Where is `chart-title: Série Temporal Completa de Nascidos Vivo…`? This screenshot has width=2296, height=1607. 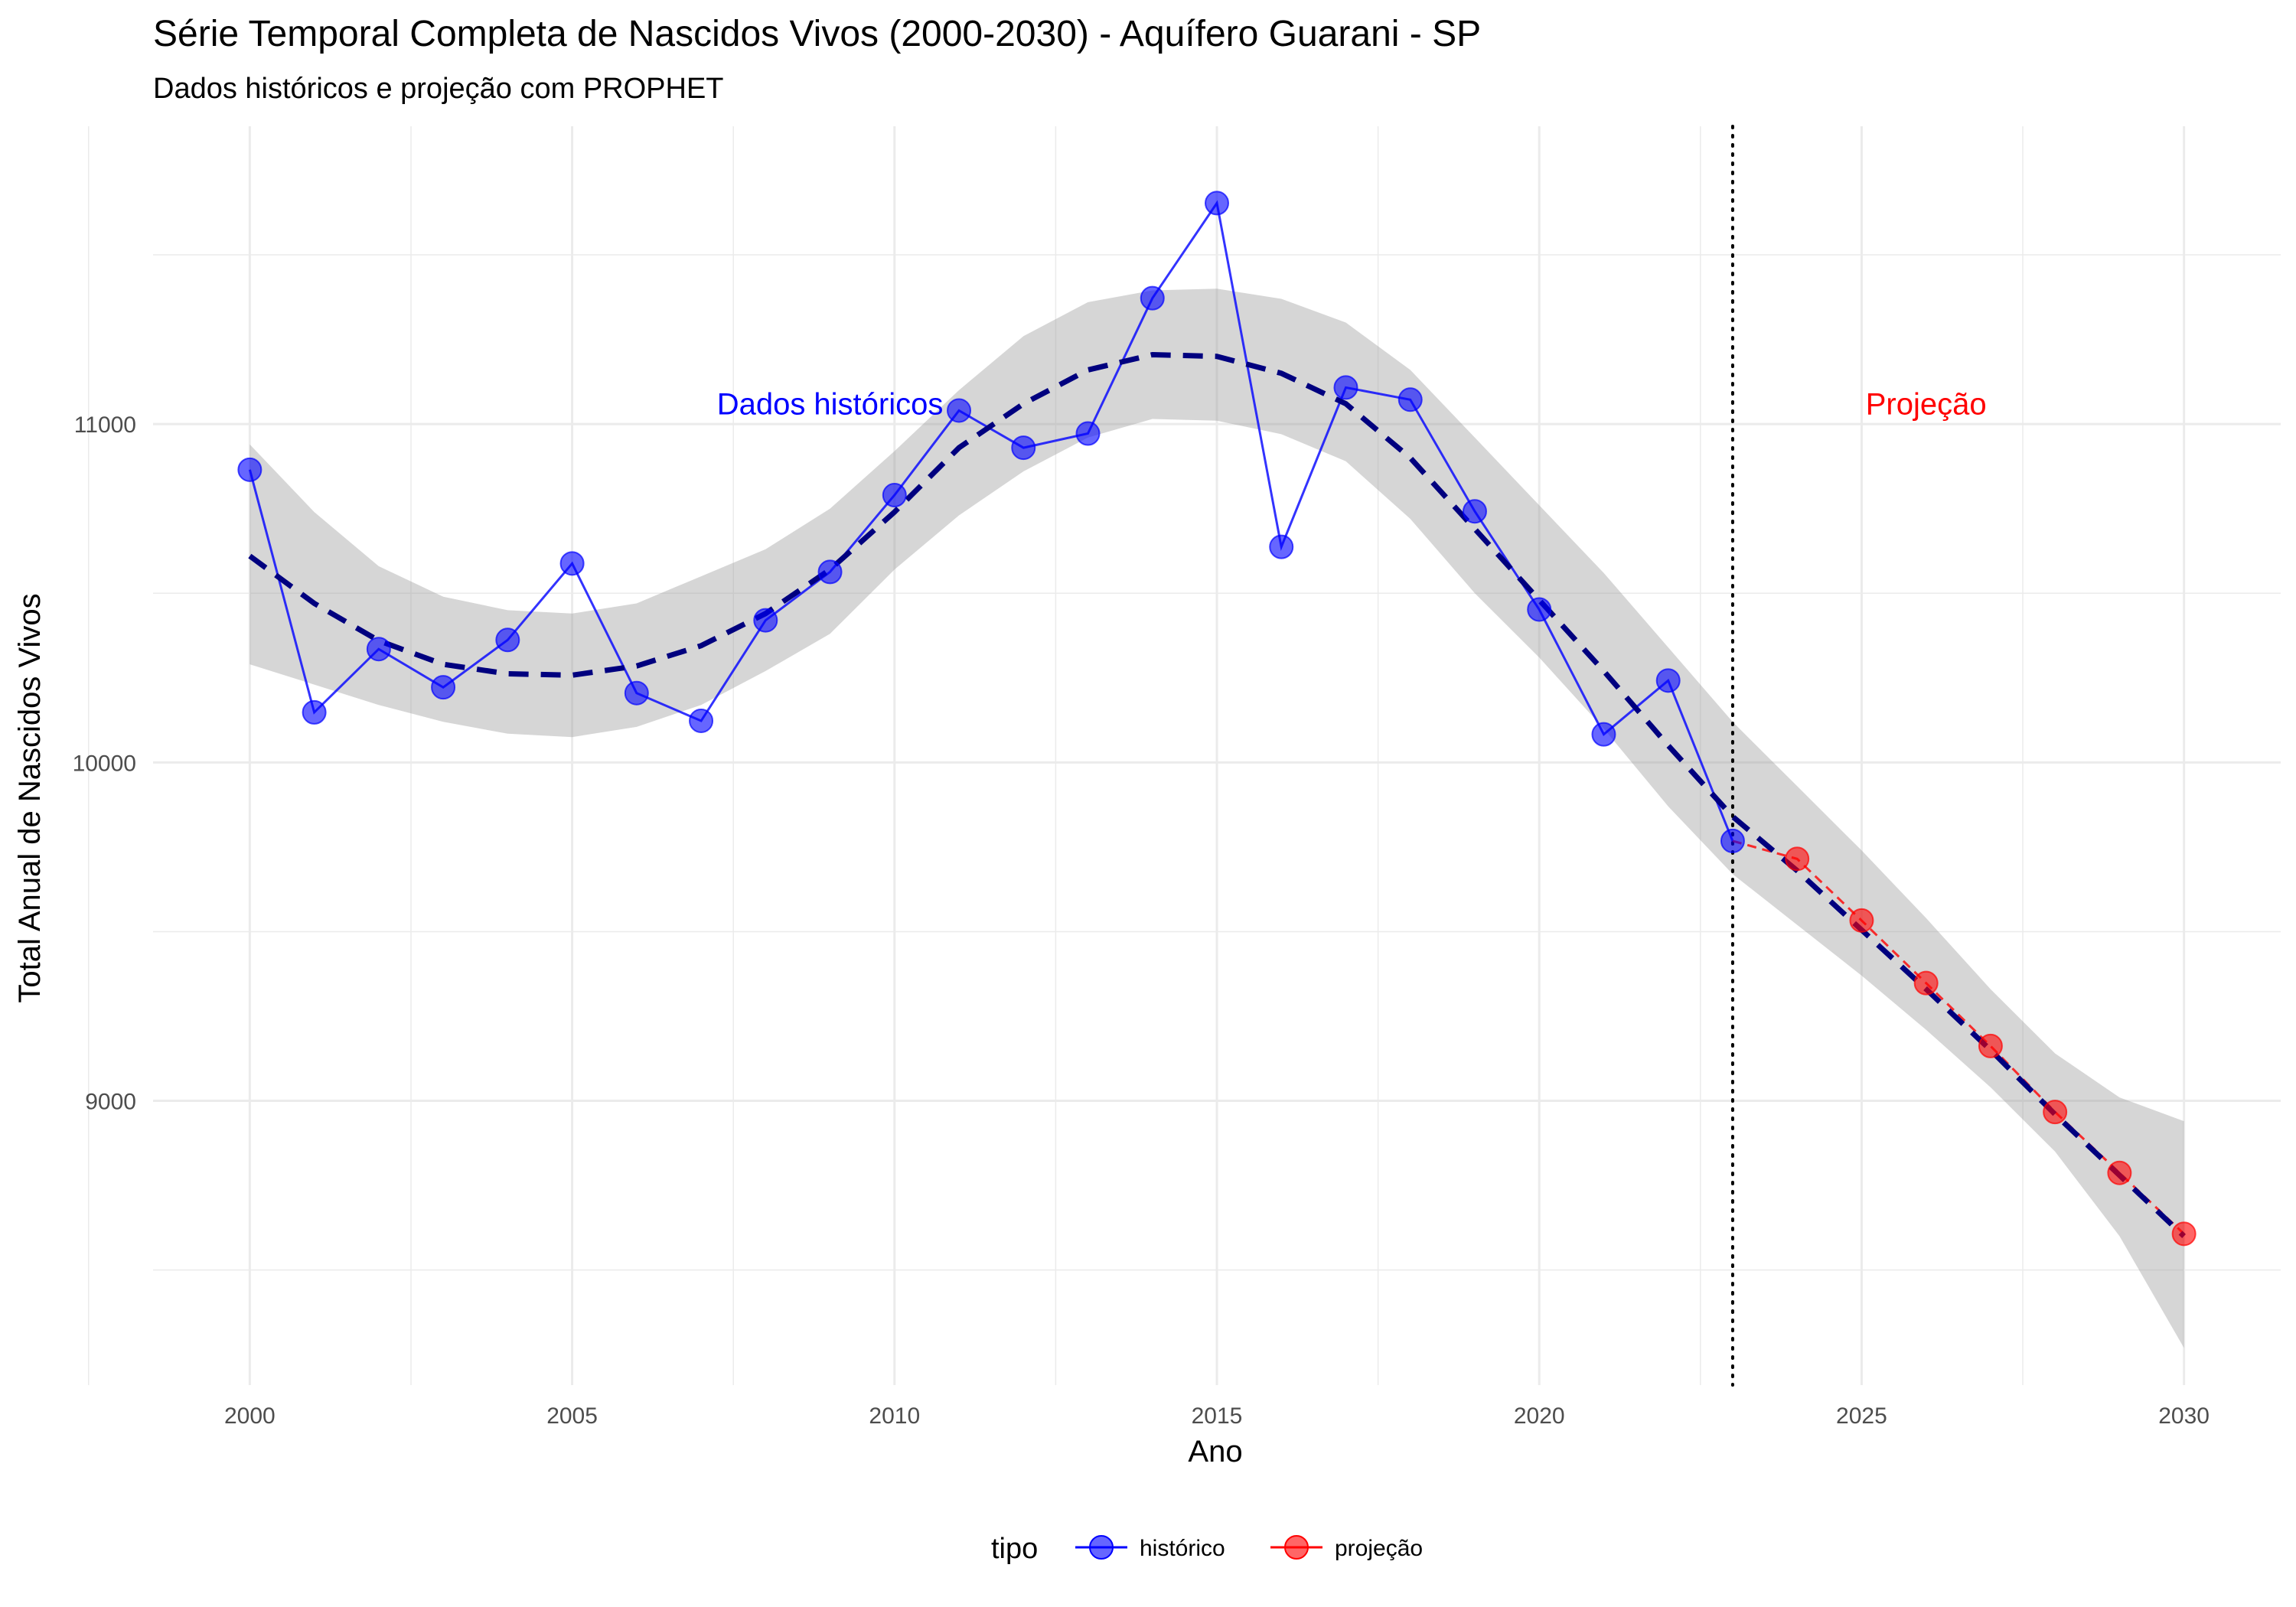
chart-title: Série Temporal Completa de Nascidos Vivo… is located at coordinates (817, 34).